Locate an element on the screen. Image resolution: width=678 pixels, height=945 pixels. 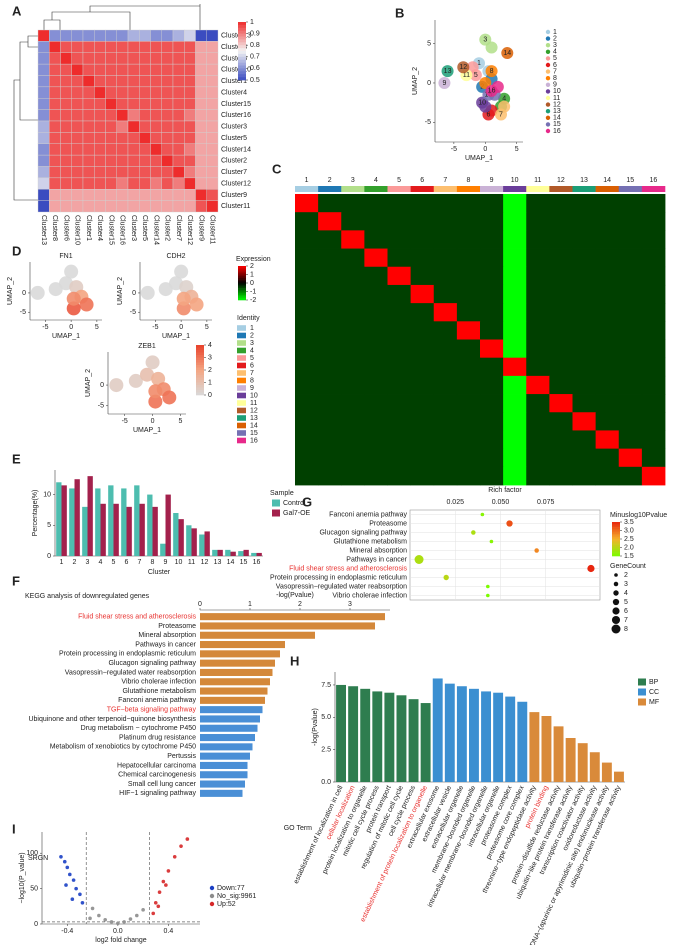
colorbar-label: 2 is located at coordinates (252, 266).